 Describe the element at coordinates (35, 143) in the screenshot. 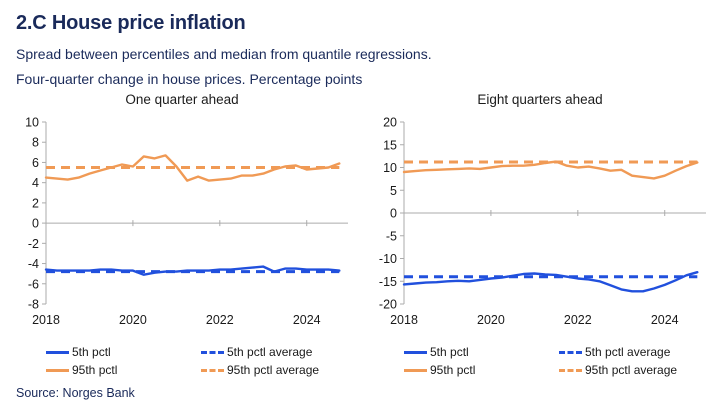

I see `y-tick-label: 8` at that location.